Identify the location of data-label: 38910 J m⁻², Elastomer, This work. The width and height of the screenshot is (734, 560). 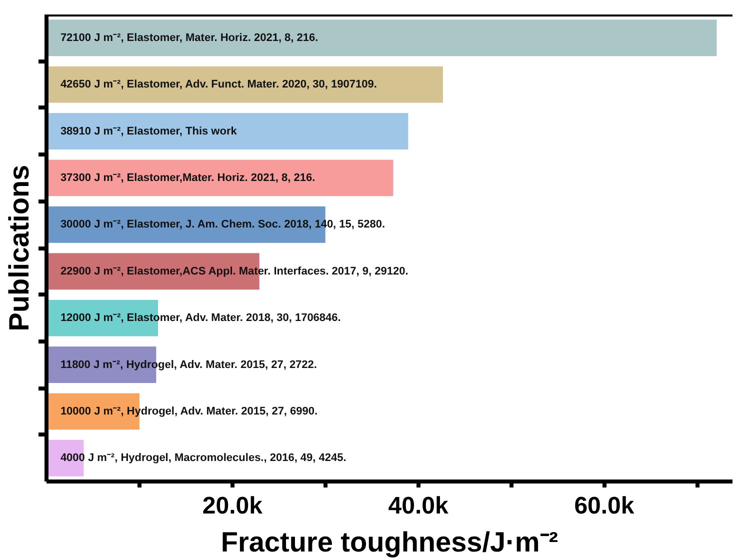
(149, 131).